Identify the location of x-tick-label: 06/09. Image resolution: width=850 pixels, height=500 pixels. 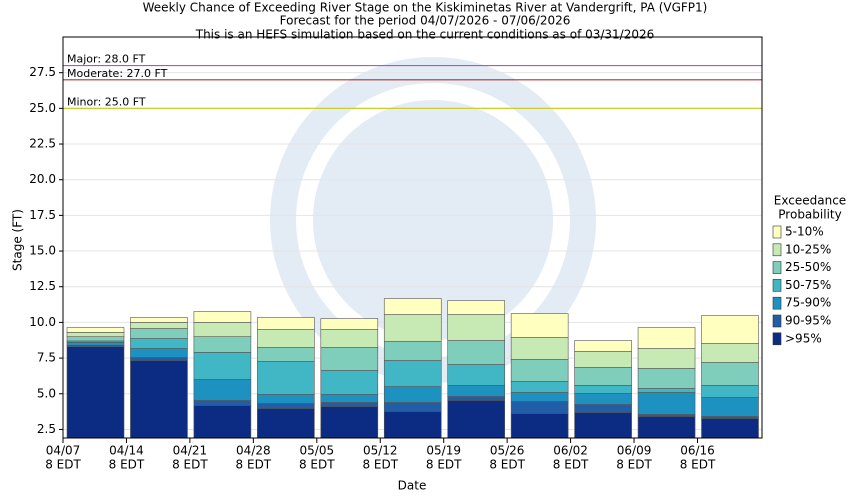
(634, 451).